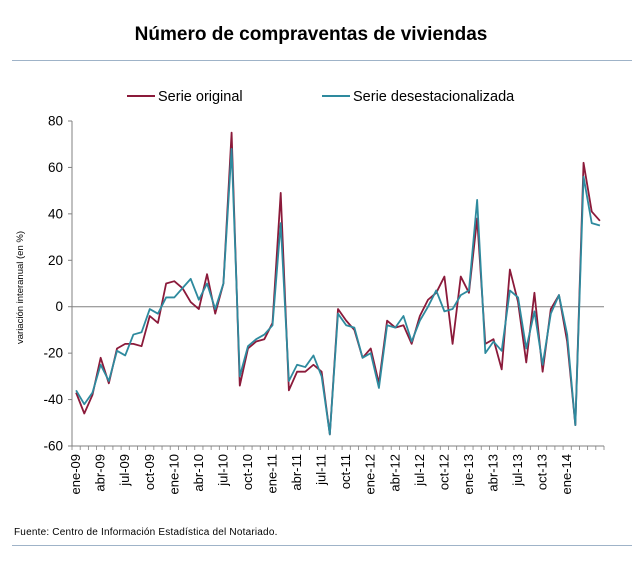 The width and height of the screenshot is (640, 572). What do you see at coordinates (419, 470) in the screenshot?
I see `x-tick-label: jul-12` at bounding box center [419, 470].